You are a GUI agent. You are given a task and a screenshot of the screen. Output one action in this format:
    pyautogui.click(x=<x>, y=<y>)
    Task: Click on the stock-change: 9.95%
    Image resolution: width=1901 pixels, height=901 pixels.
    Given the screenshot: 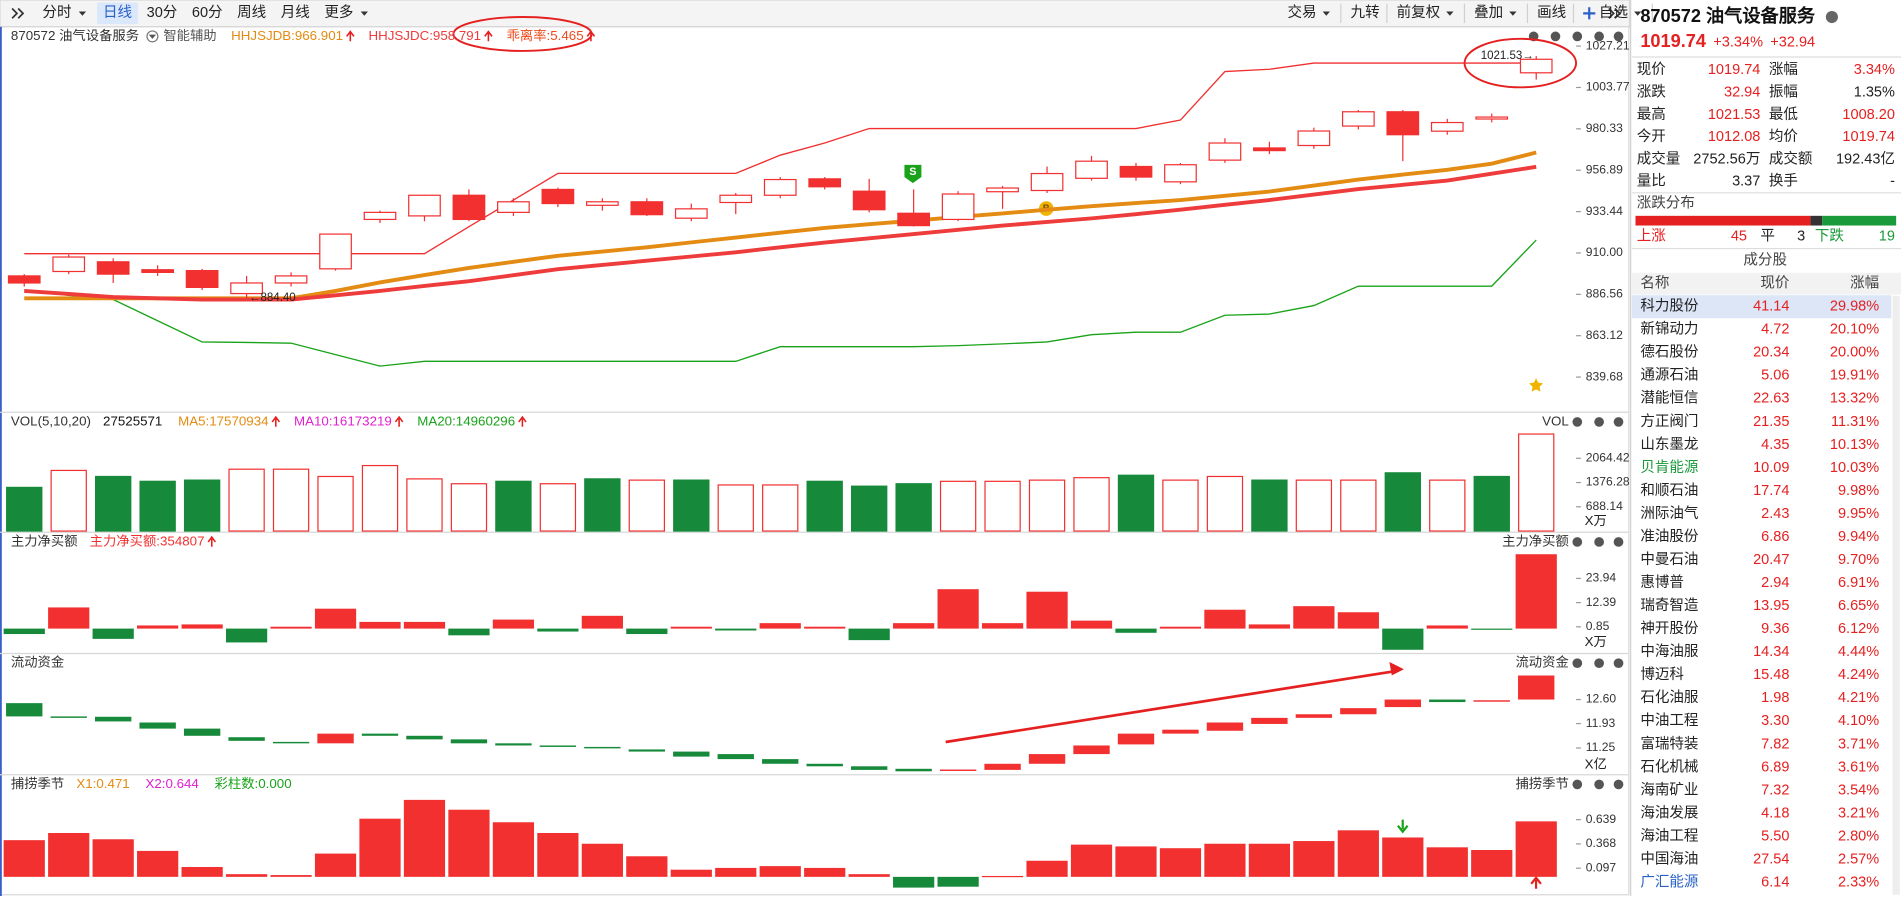 What is the action you would take?
    pyautogui.click(x=1858, y=514)
    